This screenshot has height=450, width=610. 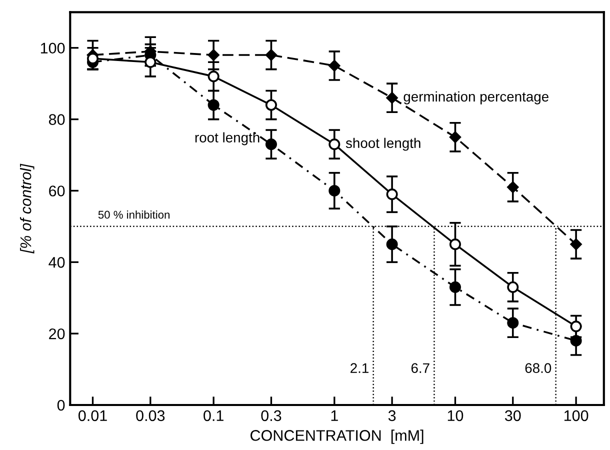 What do you see at coordinates (476, 97) in the screenshot?
I see `series-label: germination percentage` at bounding box center [476, 97].